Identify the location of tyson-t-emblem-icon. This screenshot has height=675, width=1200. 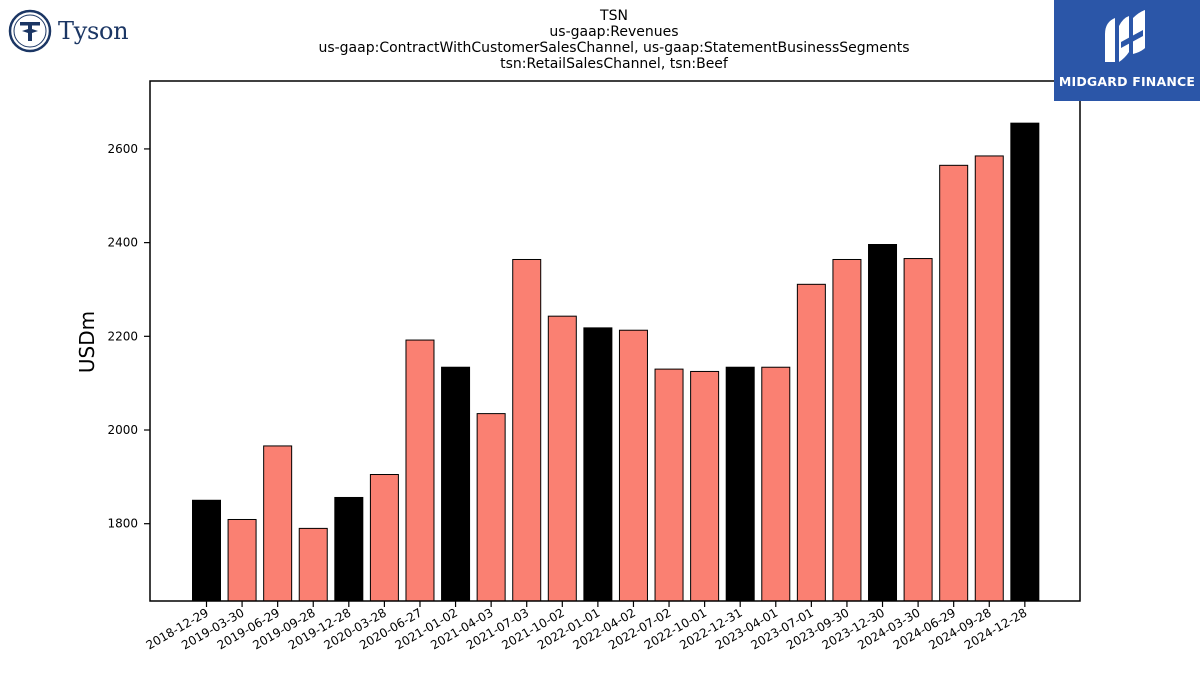
(30, 31).